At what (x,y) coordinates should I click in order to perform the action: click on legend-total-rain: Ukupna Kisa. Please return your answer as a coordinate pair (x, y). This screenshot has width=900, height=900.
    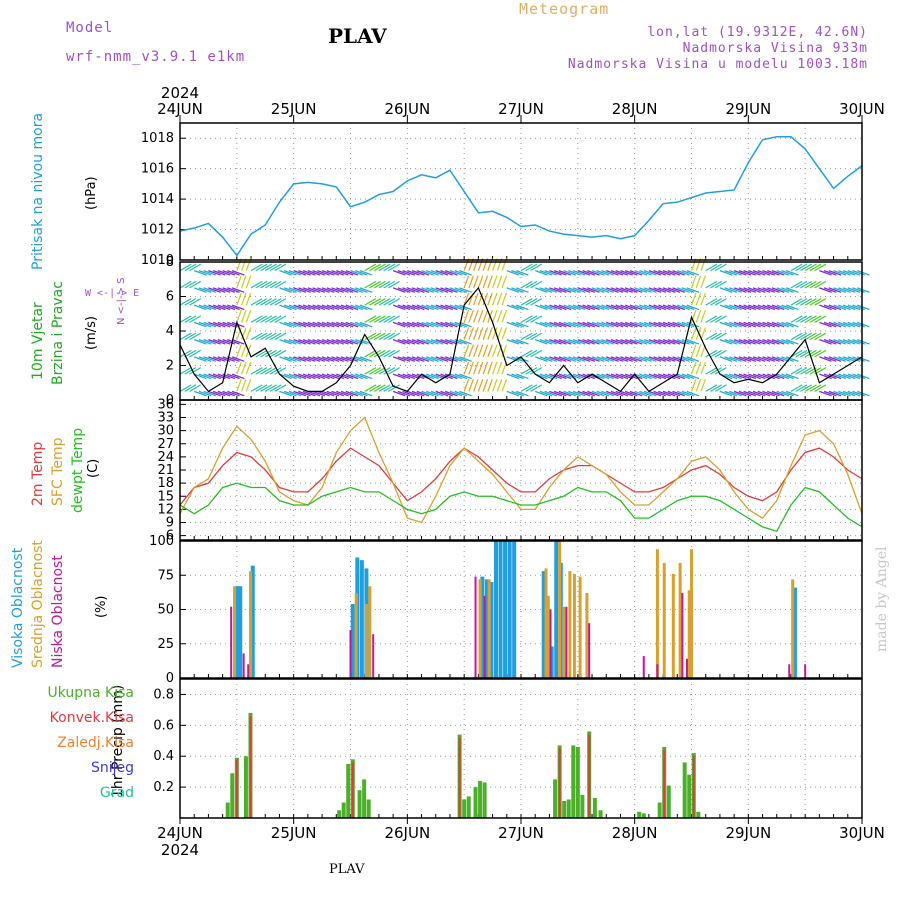
    Looking at the image, I should click on (90, 693).